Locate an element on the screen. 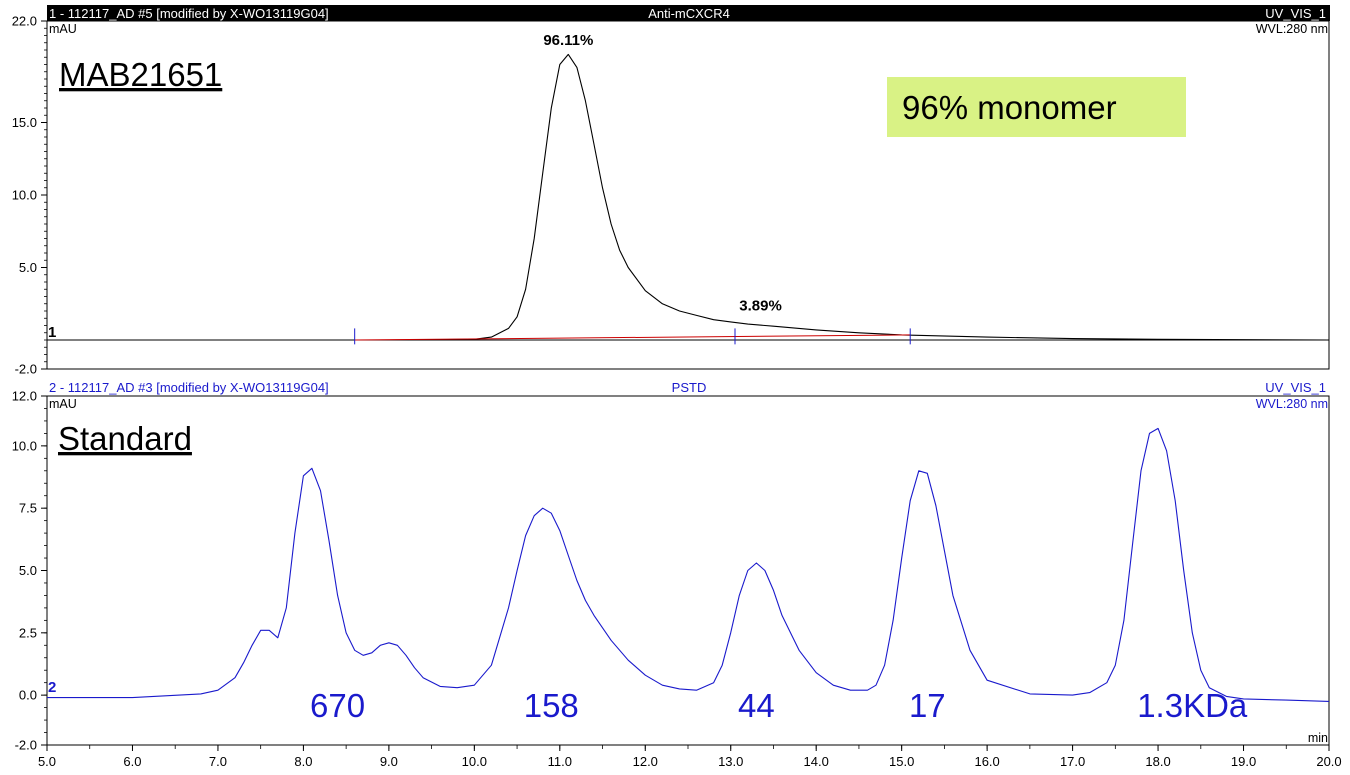  panel-2-header-center: PSTD is located at coordinates (689, 387).